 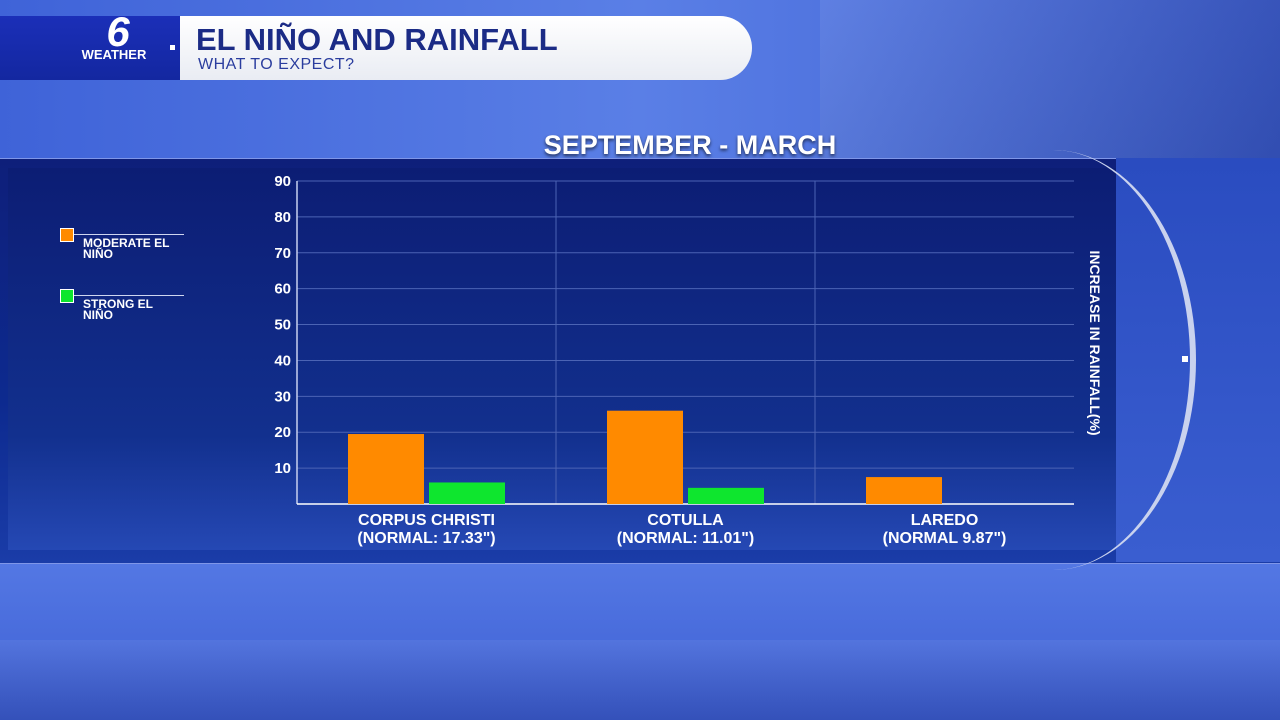 I want to click on x-category-label: (NORMAL: 17.33"), so click(x=426, y=538).